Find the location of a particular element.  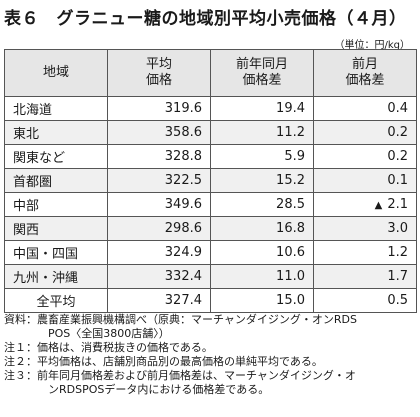

region-cell: 九州・沖縄 is located at coordinates (56, 276).